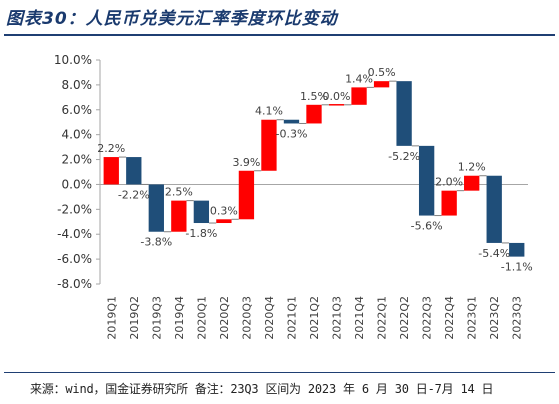 This screenshot has height=404, width=559. What do you see at coordinates (156, 208) in the screenshot?
I see `bar-2019Q3` at bounding box center [156, 208].